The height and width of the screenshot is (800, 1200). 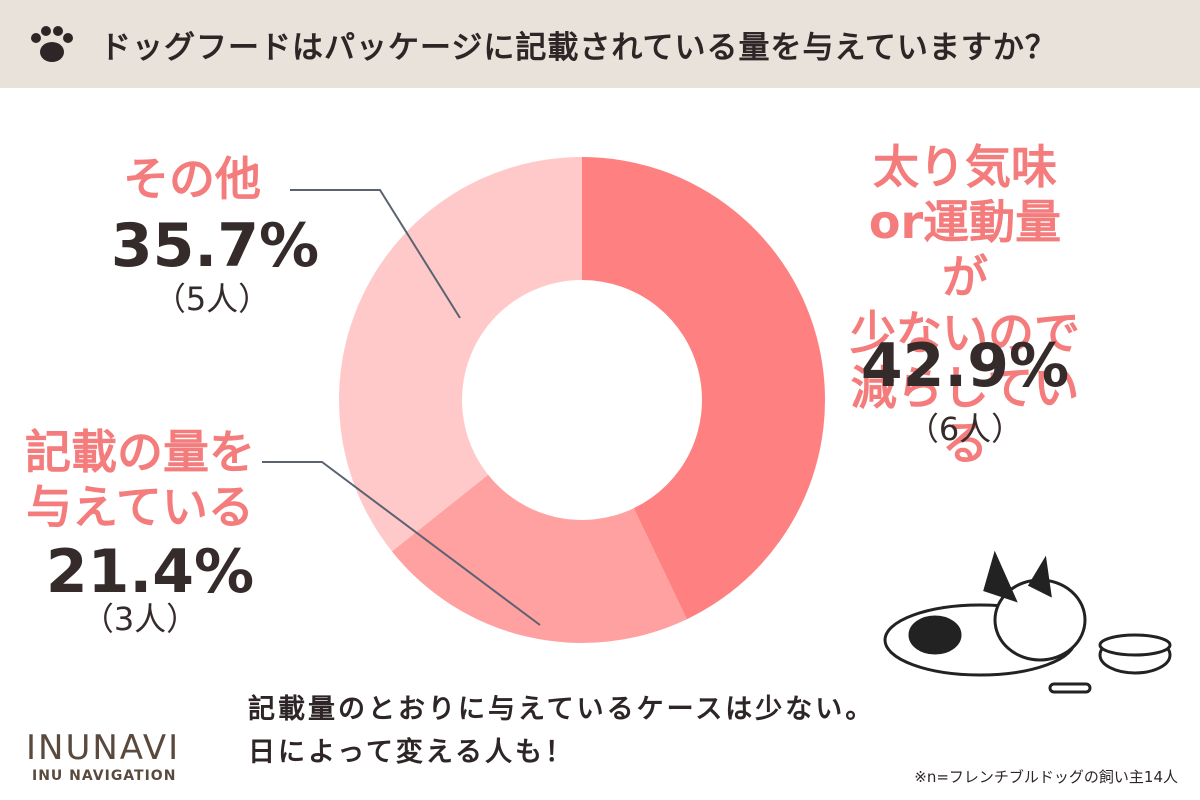 I want to click on conclusion: 記載量のとおりに与えているケースは少ない。 日によって変える人も！, so click(x=562, y=731).